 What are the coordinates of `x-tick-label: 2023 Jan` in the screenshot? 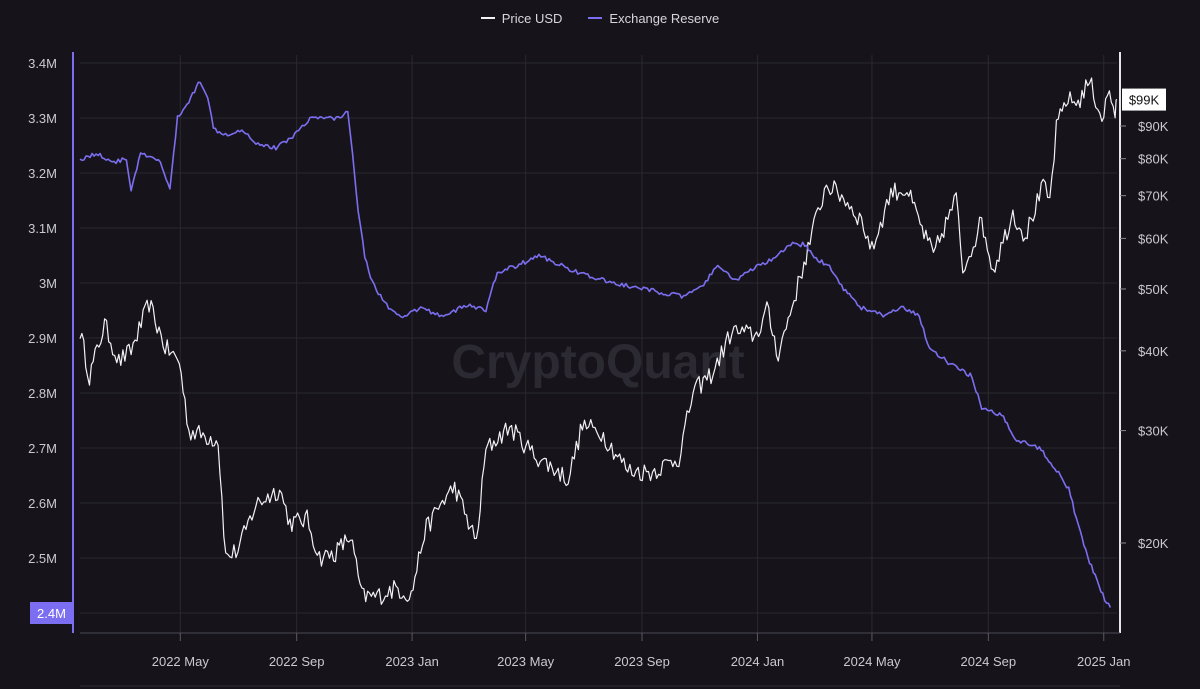 It's located at (412, 661).